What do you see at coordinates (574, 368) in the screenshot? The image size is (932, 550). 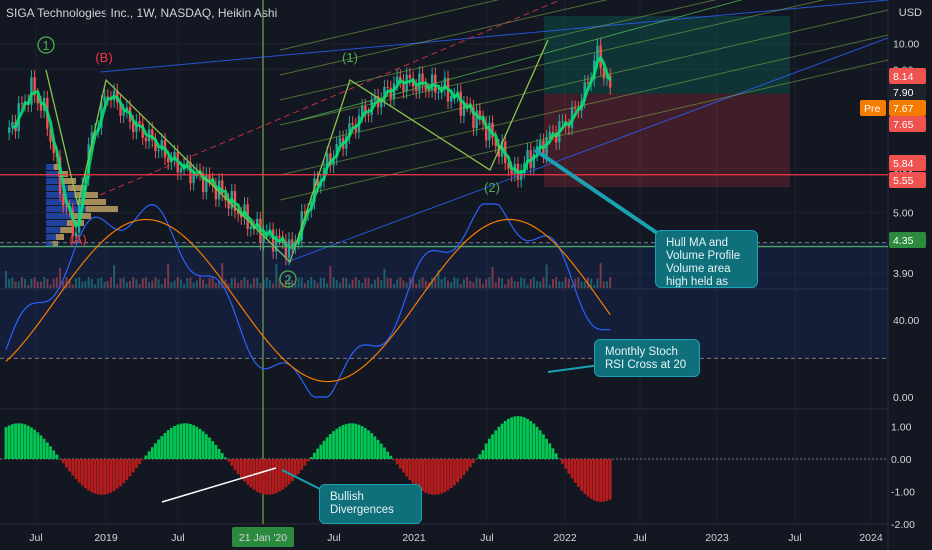 I see `callout-pointer` at bounding box center [574, 368].